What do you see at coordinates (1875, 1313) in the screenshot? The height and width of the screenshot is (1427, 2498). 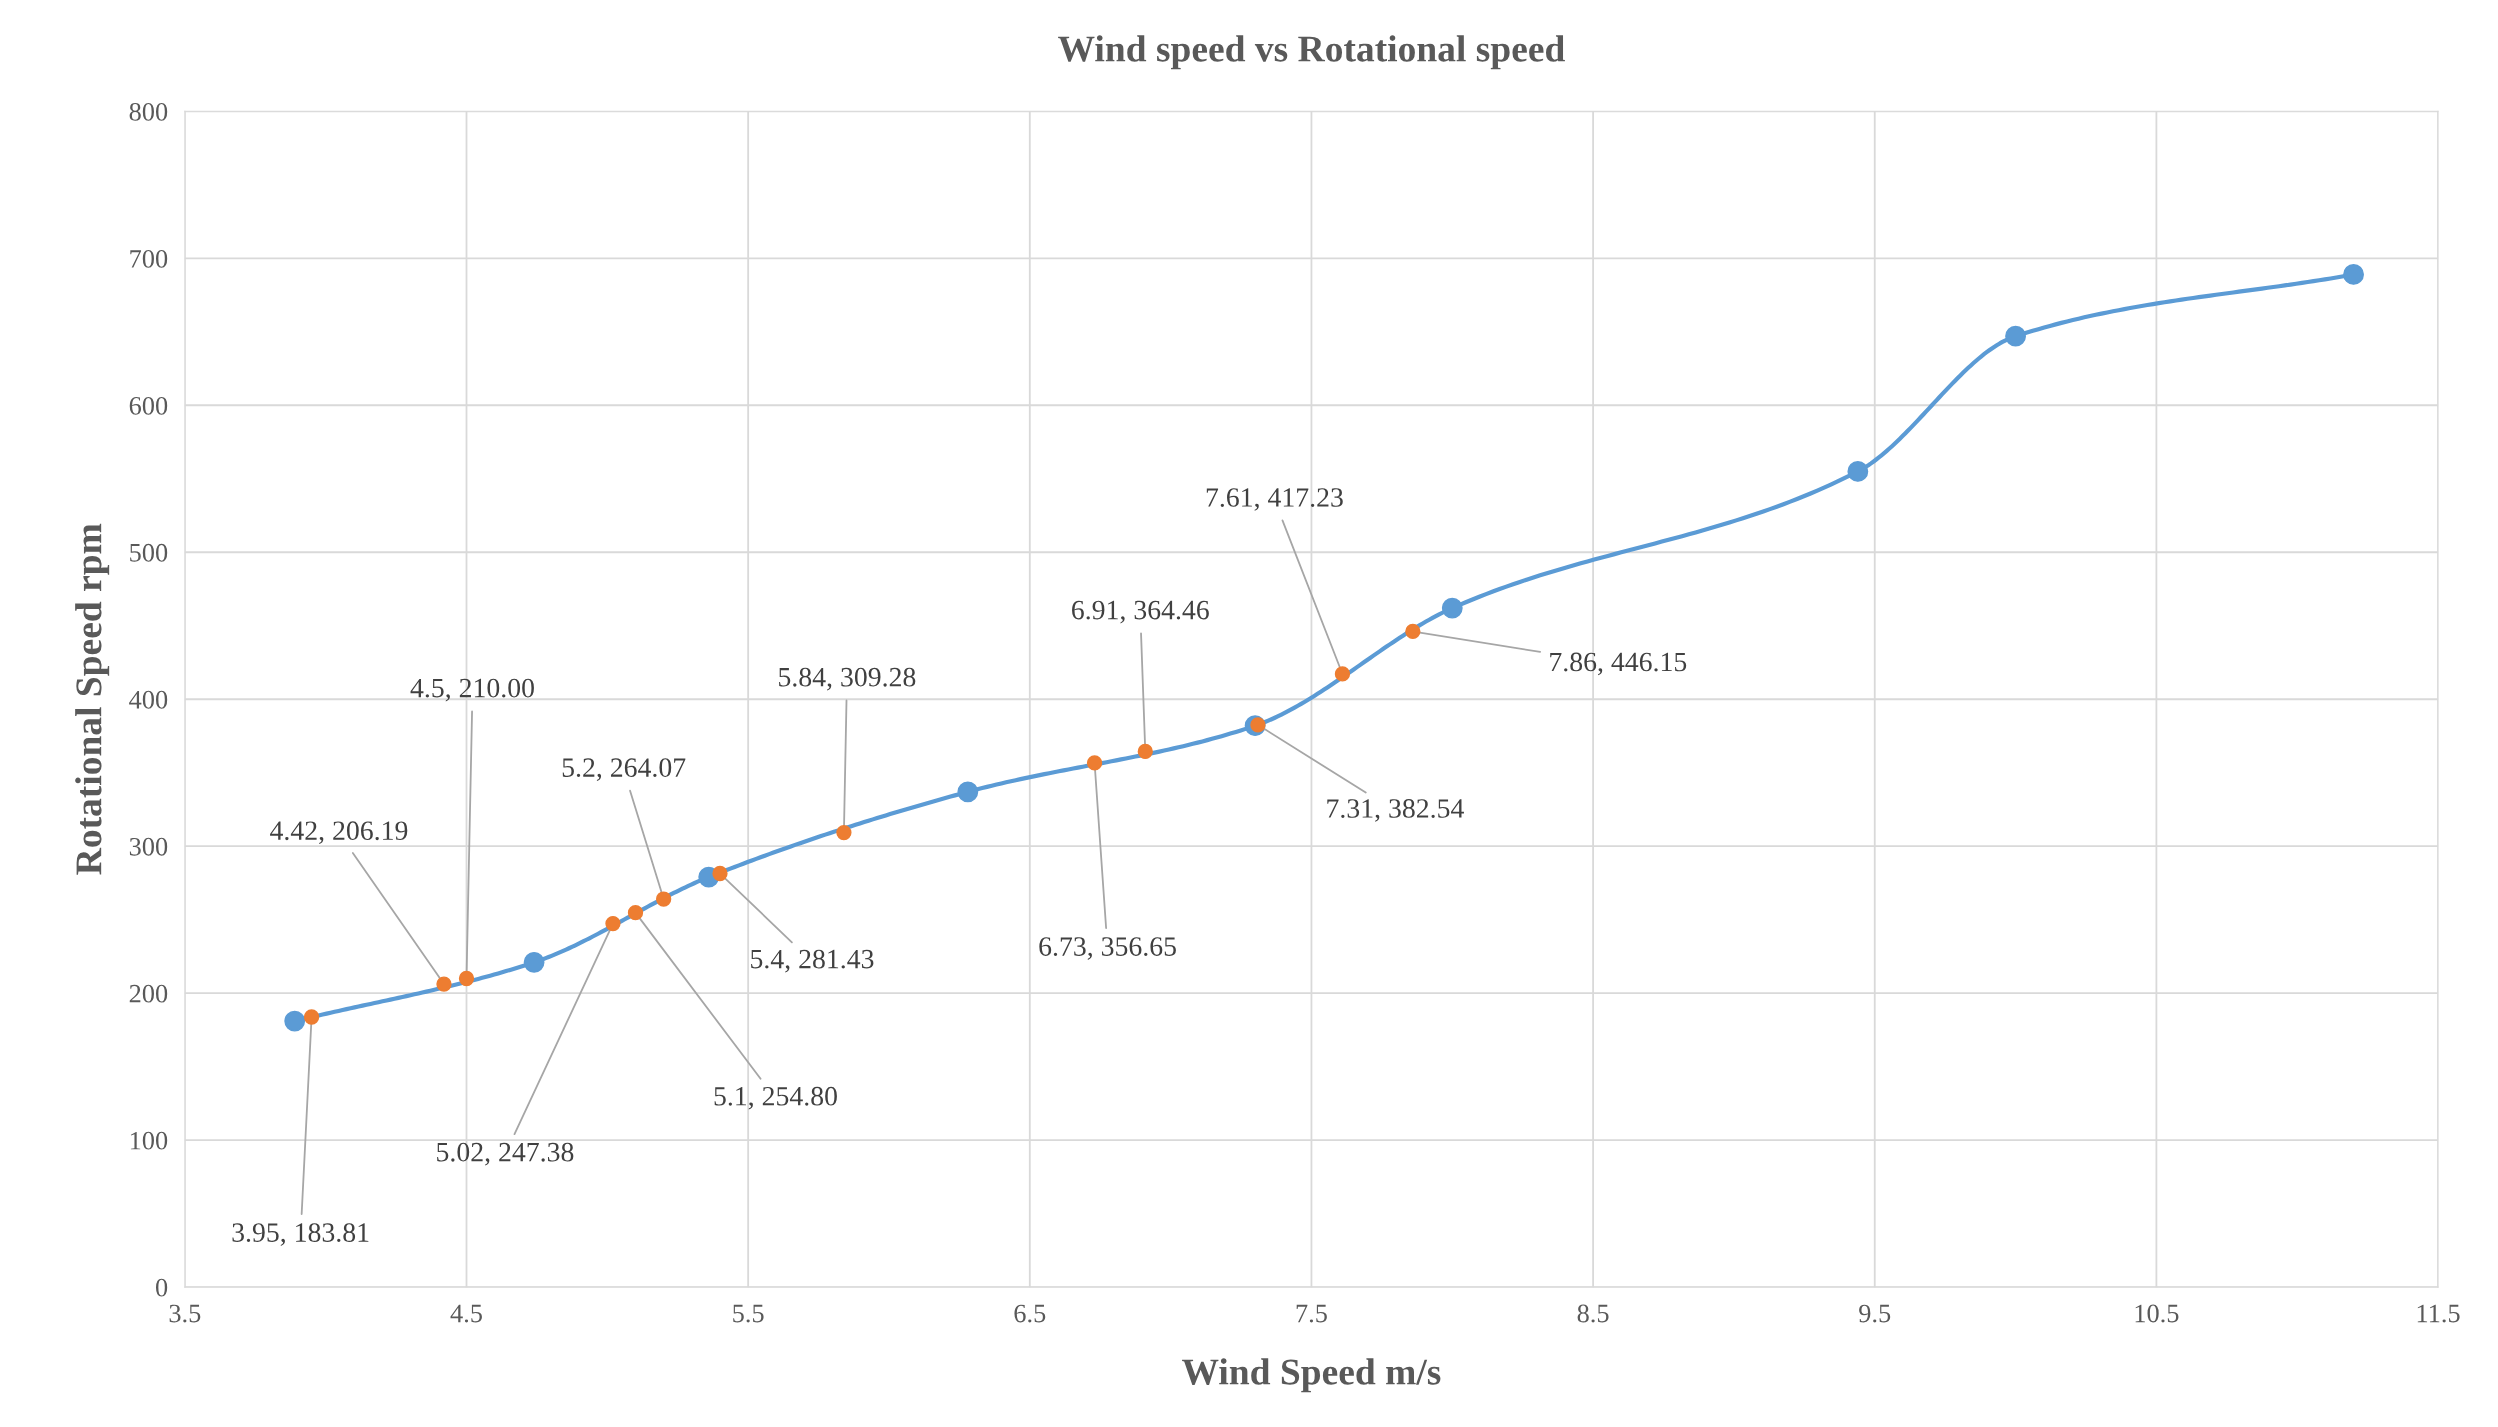 I see `x-tick-label: 9.5` at bounding box center [1875, 1313].